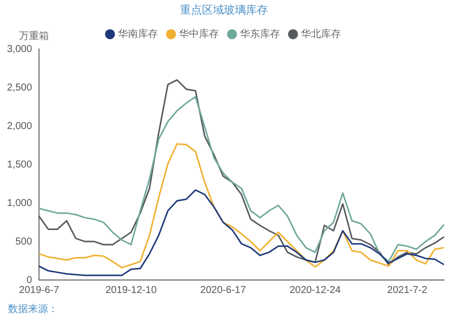 The height and width of the screenshot is (321, 470). Describe the element at coordinates (19, 203) in the screenshot. I see `y-tick-label: 1,000` at that location.